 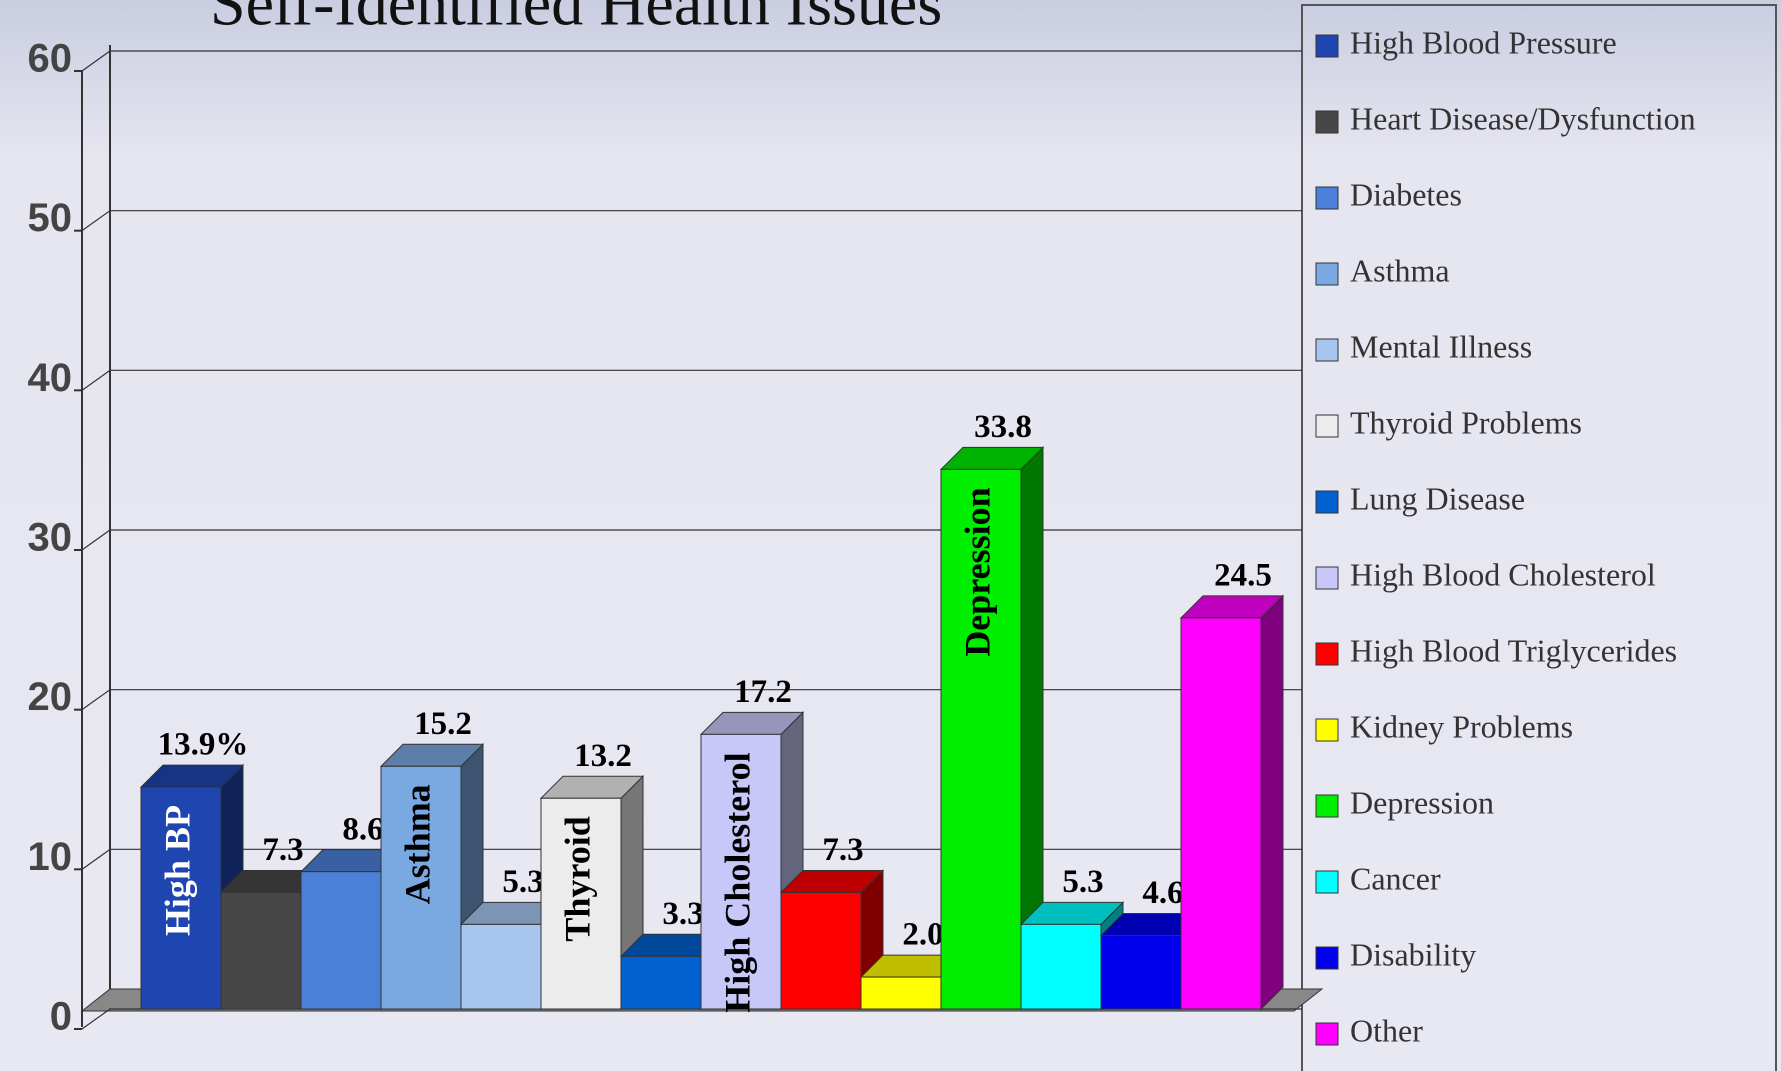 What do you see at coordinates (61, 1017) in the screenshot?
I see `y-tick-label: 0` at bounding box center [61, 1017].